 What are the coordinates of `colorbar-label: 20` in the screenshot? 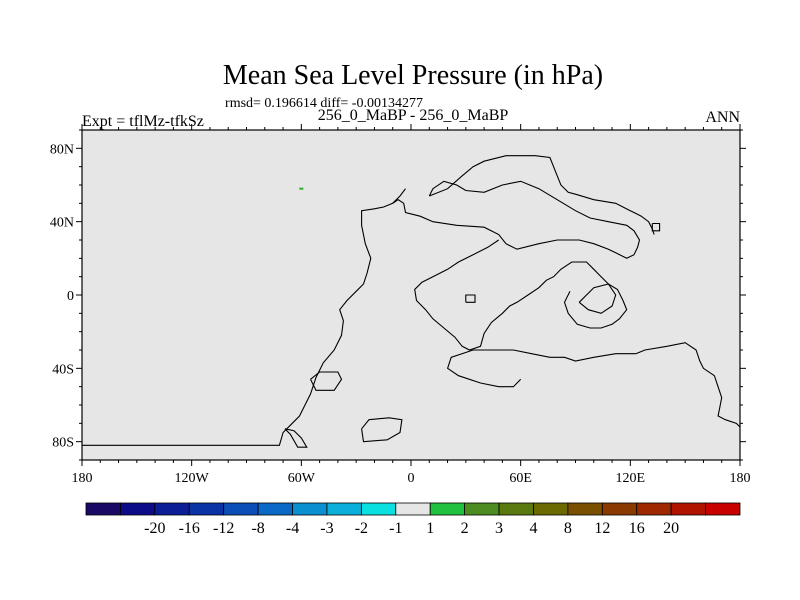 It's located at (671, 528).